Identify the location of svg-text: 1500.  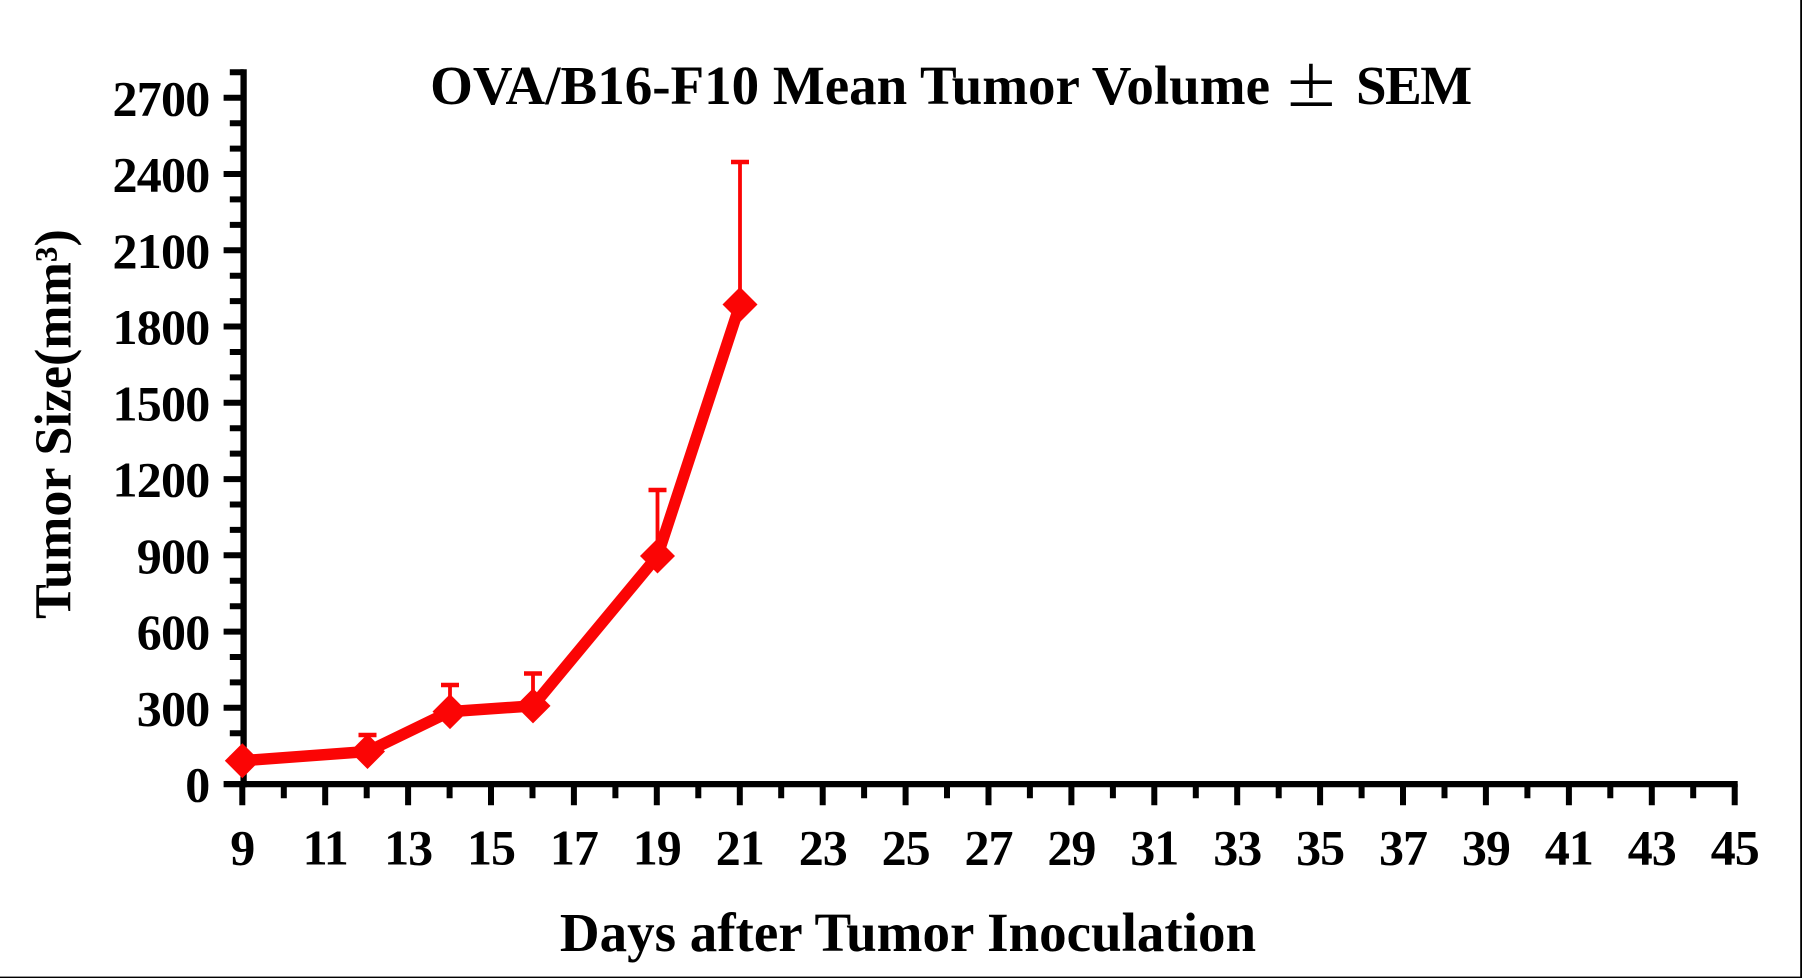
(161, 403).